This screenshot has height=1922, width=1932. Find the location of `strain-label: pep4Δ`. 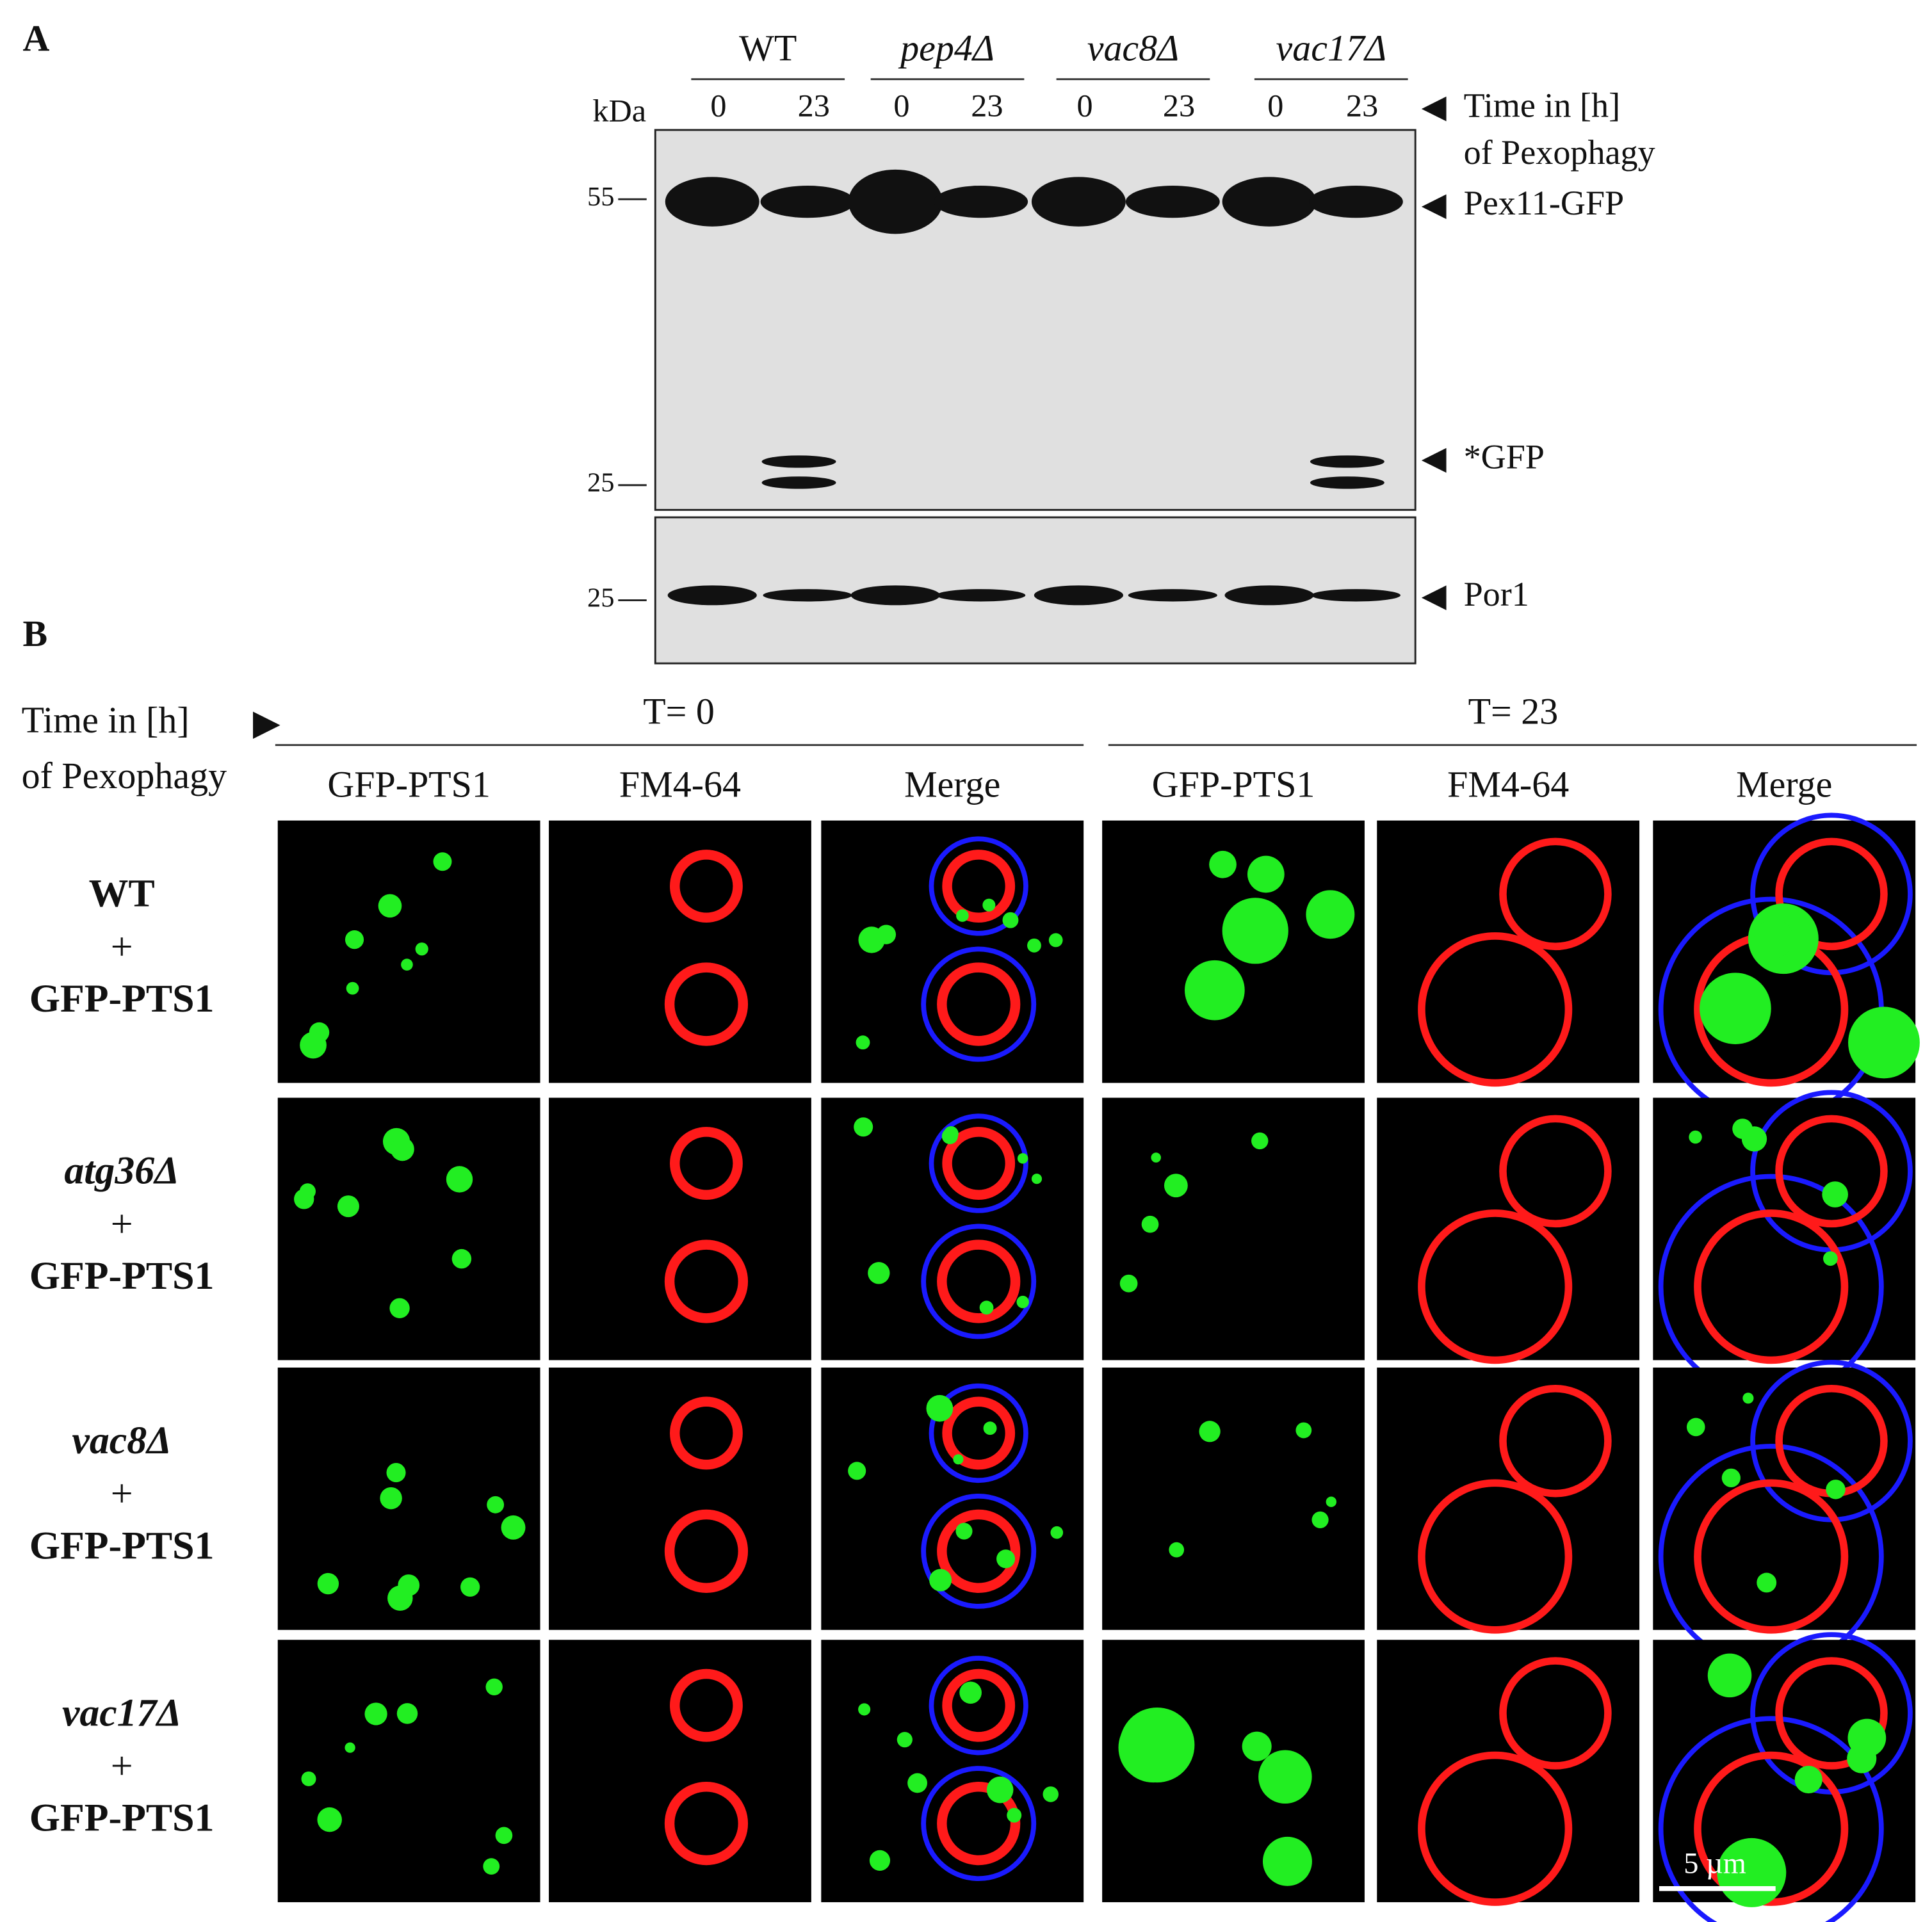

strain-label: pep4Δ is located at coordinates (946, 48).